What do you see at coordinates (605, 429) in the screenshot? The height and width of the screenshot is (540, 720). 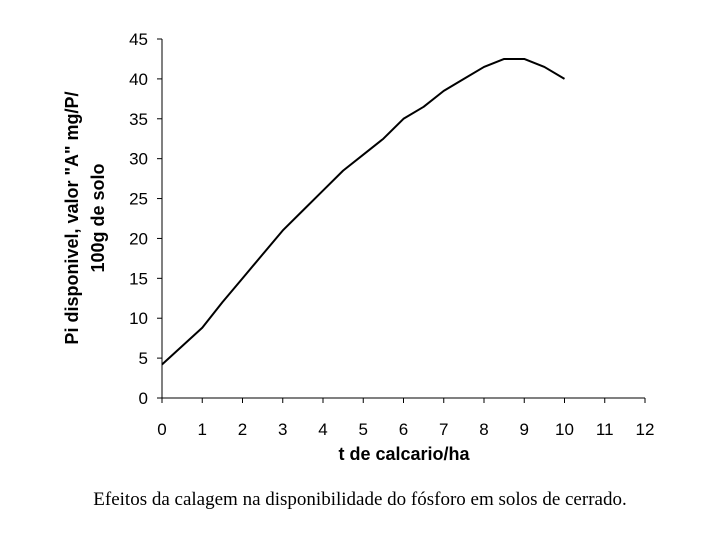 I see `x-tick-label: 11` at bounding box center [605, 429].